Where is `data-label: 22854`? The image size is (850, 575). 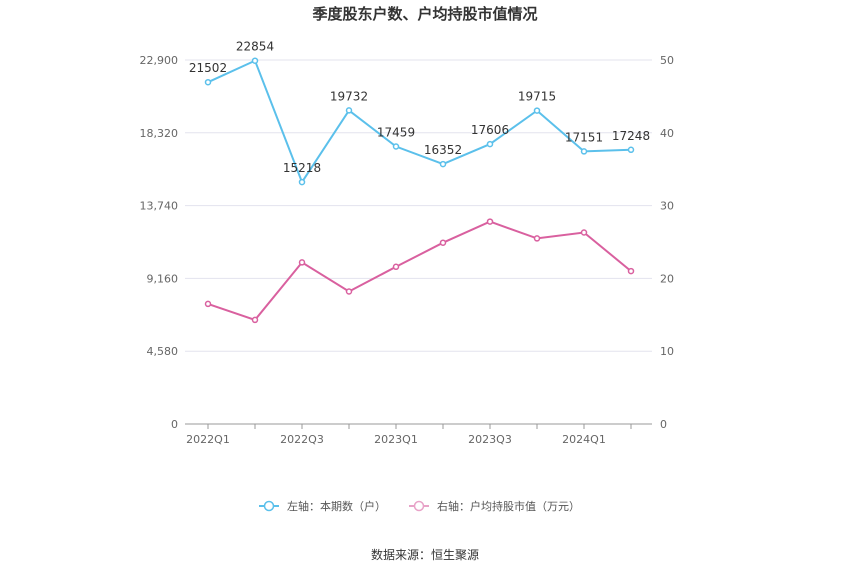
data-label: 22854 is located at coordinates (255, 47).